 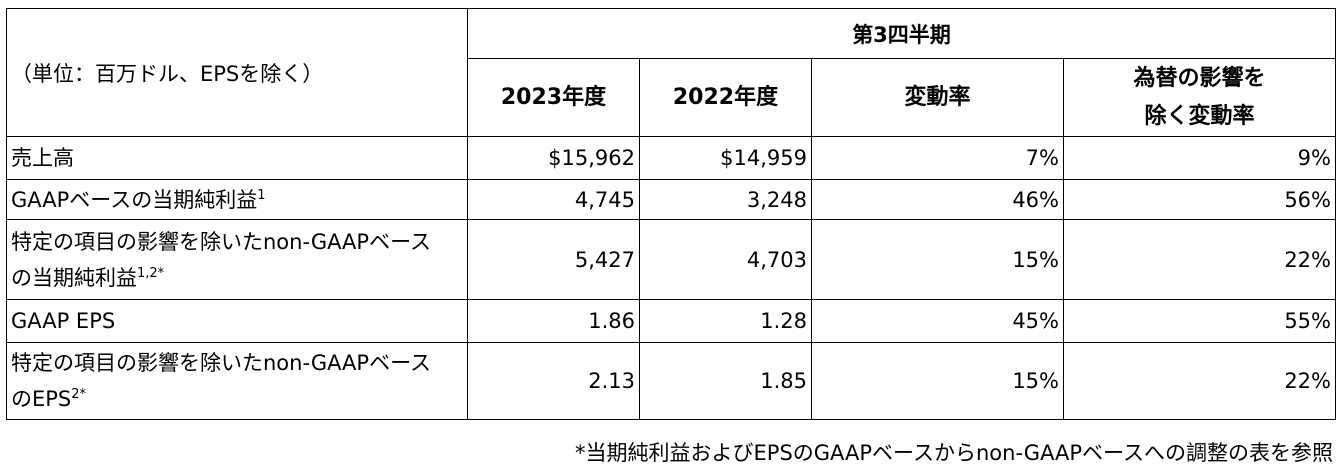 What do you see at coordinates (237, 381) in the screenshot?
I see `row-label: 特定の項目の影響を除いたnon-GAAPベース のEPS2*` at bounding box center [237, 381].